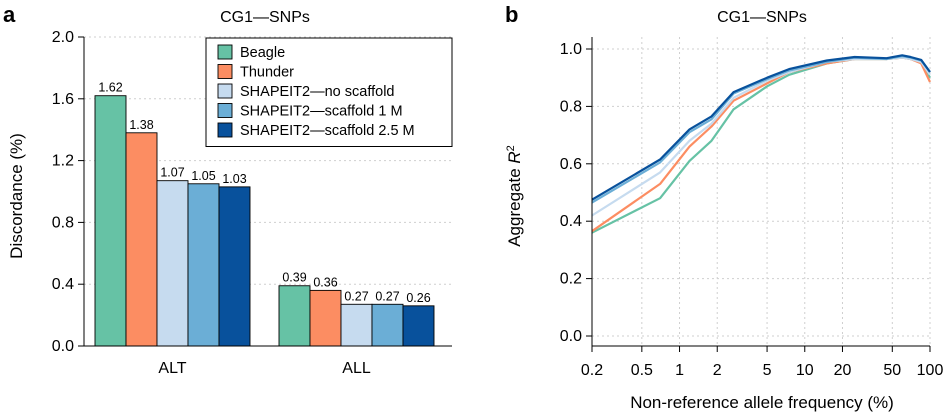 This screenshot has width=946, height=415. Describe the element at coordinates (225, 130) in the screenshot. I see `legend-swatch-shapeit2-scaffold-2-5-m` at that location.